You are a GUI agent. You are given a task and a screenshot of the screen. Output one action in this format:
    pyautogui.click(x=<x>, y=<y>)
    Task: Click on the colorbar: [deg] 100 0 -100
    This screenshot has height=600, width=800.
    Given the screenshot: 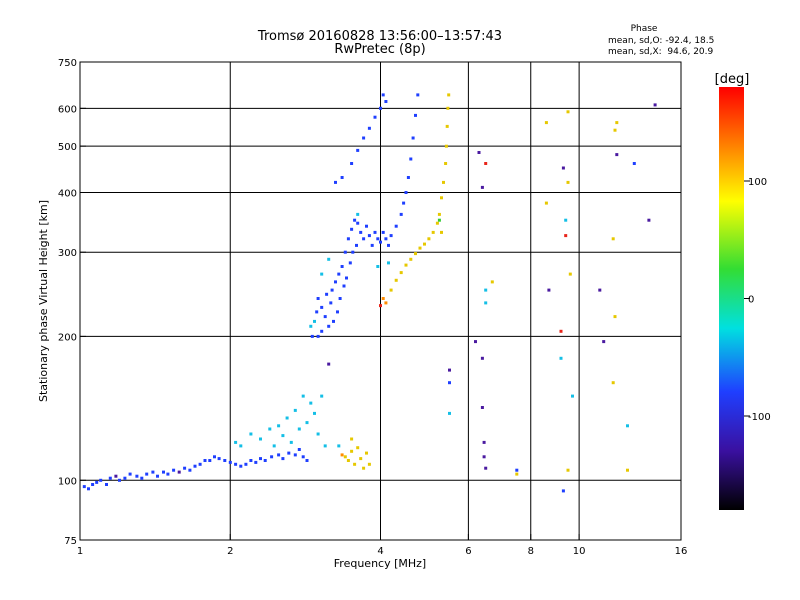 What is the action you would take?
    pyautogui.click(x=743, y=291)
    